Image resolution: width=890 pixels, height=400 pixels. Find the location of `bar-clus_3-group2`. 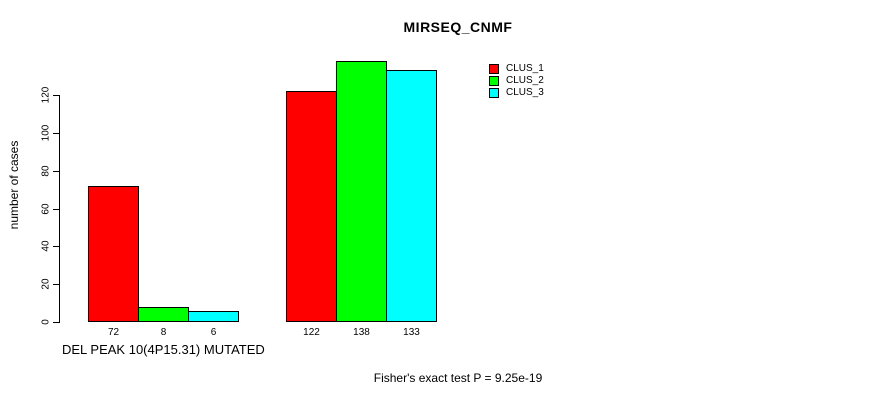

bar-clus_3-group2 is located at coordinates (411, 196).